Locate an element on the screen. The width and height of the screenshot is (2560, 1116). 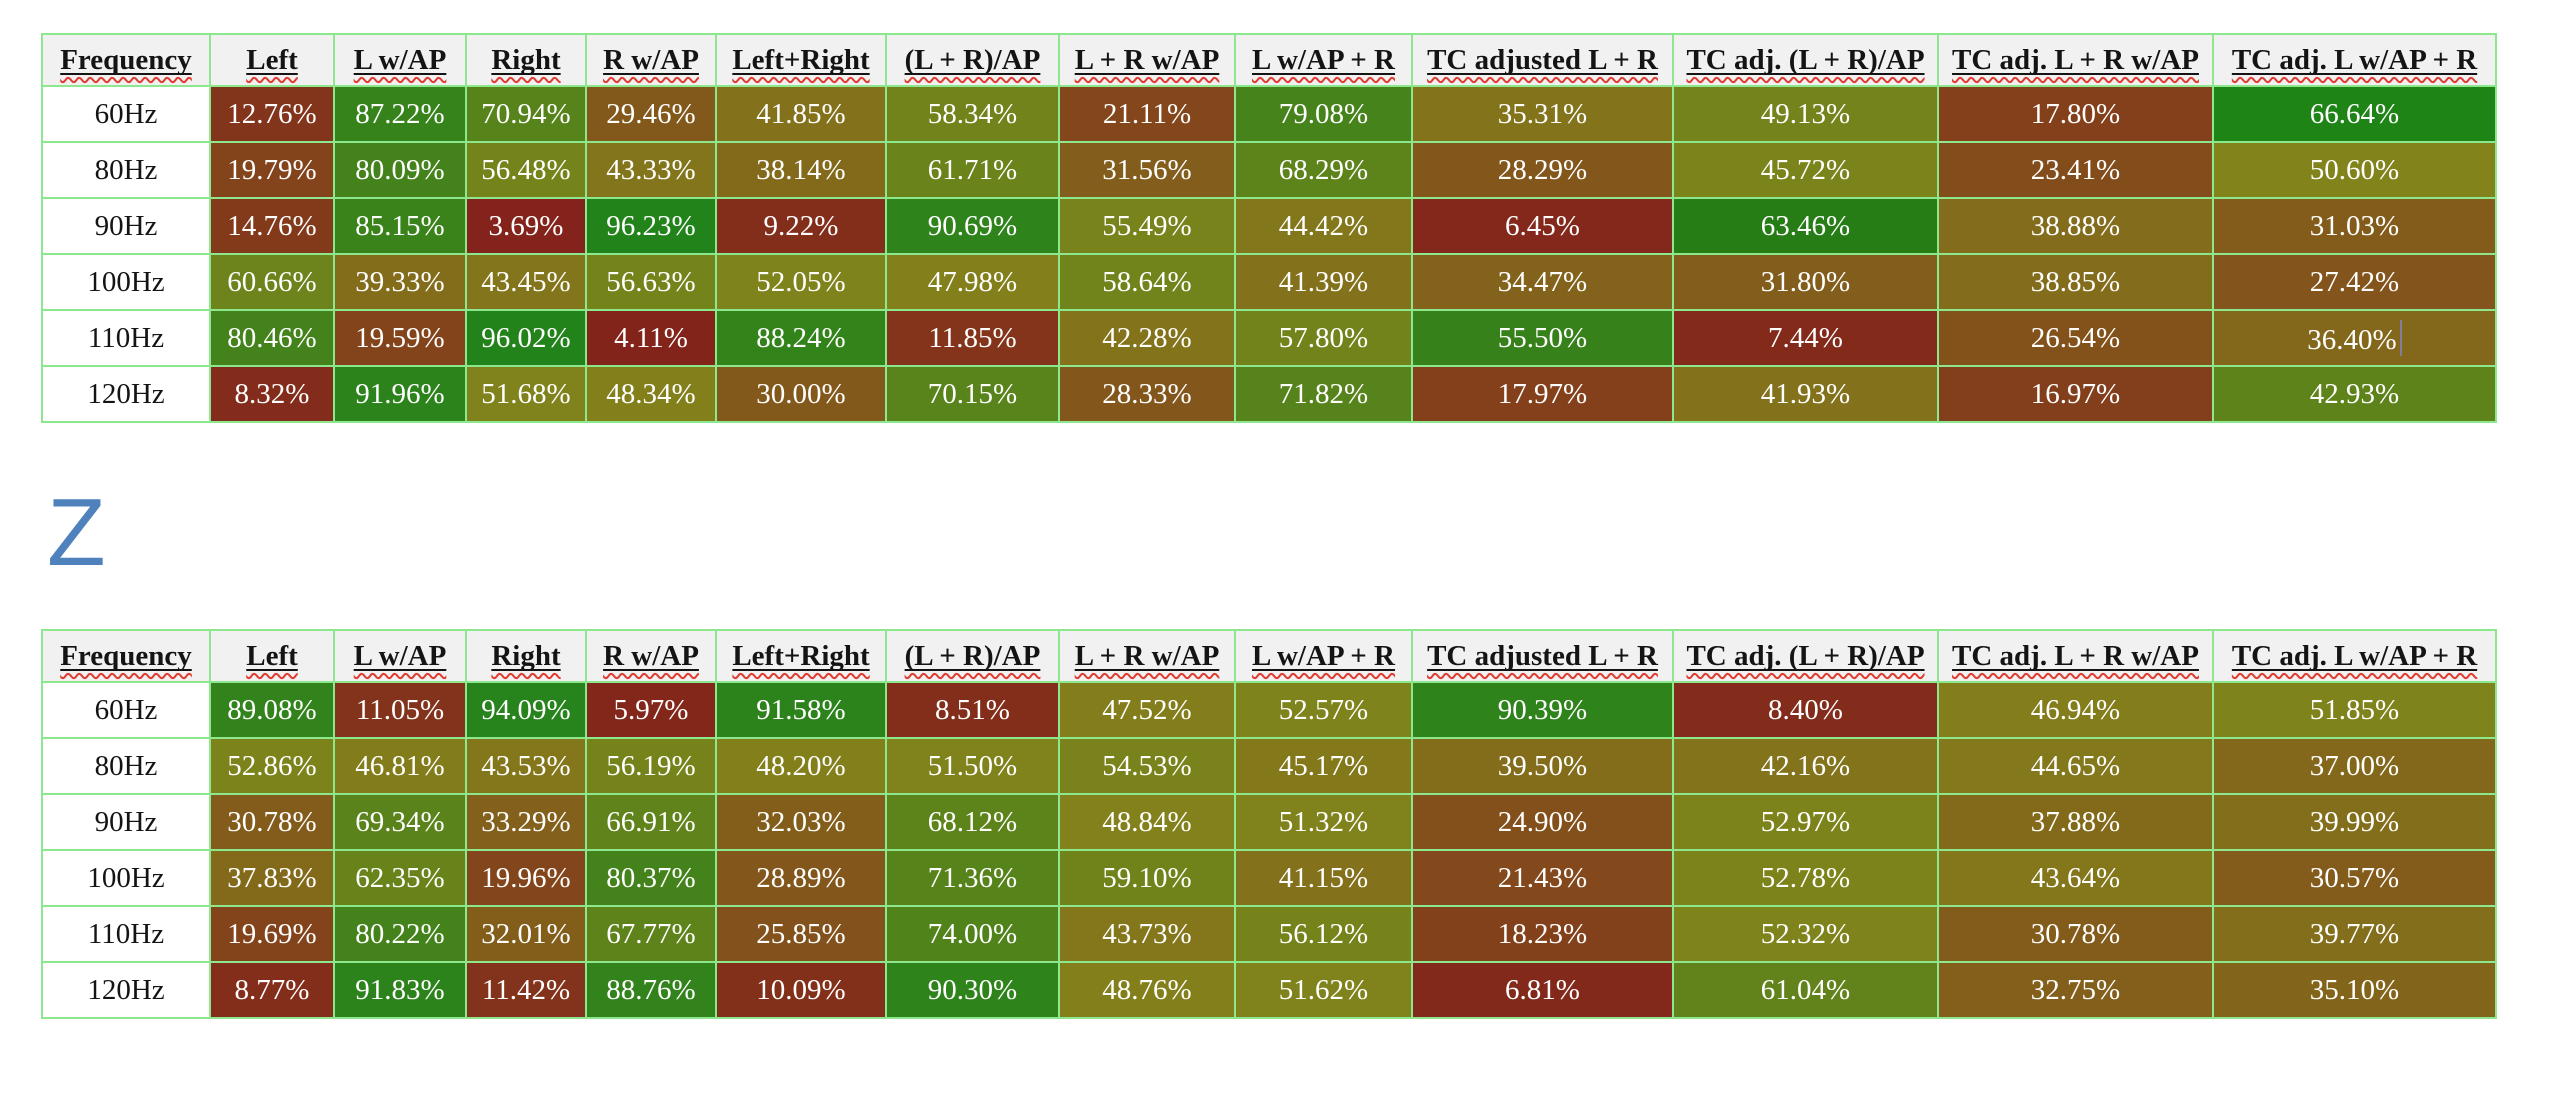
data-cell: 38.85% is located at coordinates (2075, 282).